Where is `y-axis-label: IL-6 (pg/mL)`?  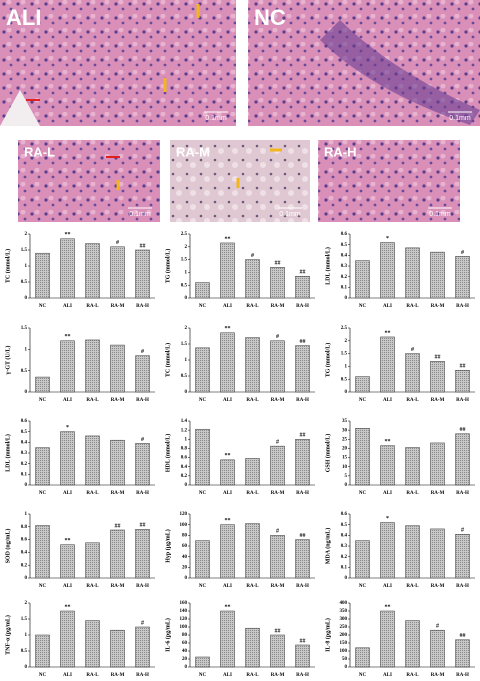
y-axis-label: IL-6 (pg/mL) is located at coordinates (167, 635).